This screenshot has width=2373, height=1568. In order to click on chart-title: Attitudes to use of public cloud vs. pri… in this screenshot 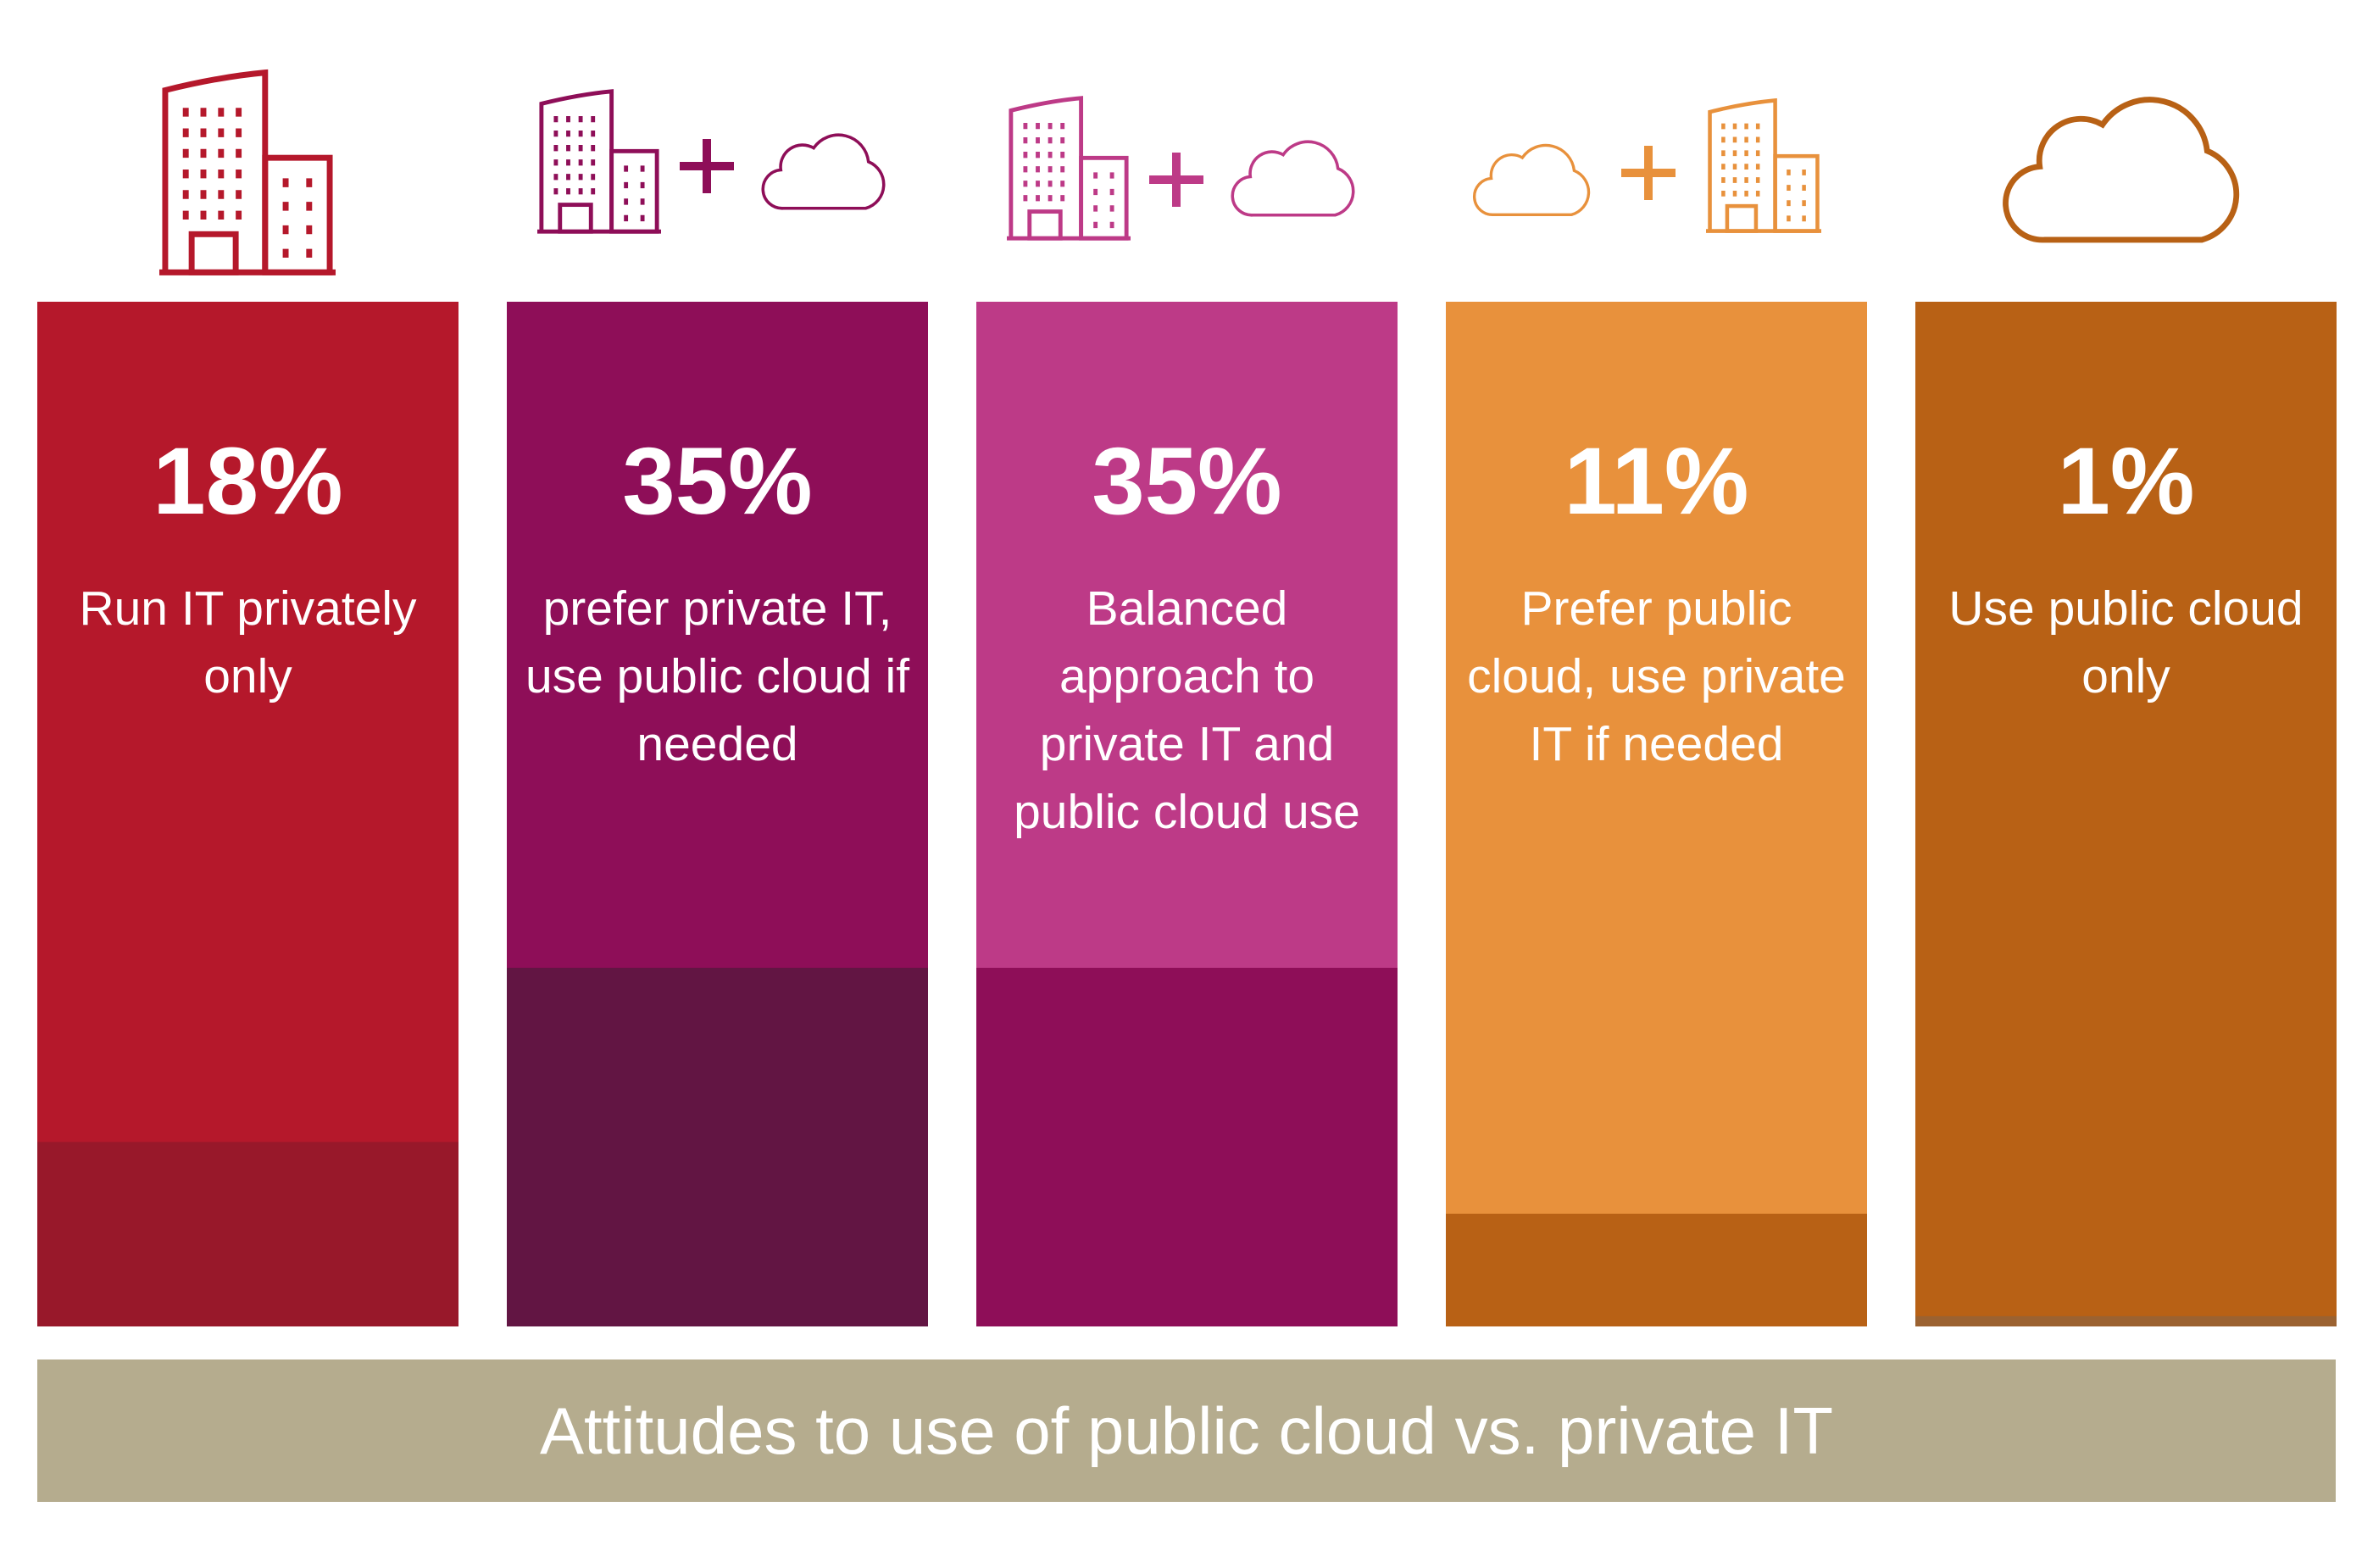, I will do `click(1186, 1430)`.